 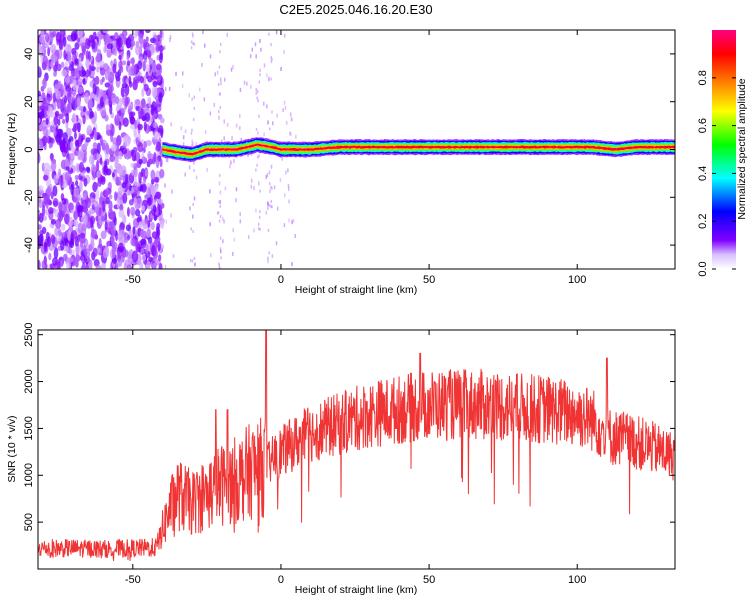 What do you see at coordinates (349, 102) in the screenshot?
I see `y-tick: 20` at bounding box center [349, 102].